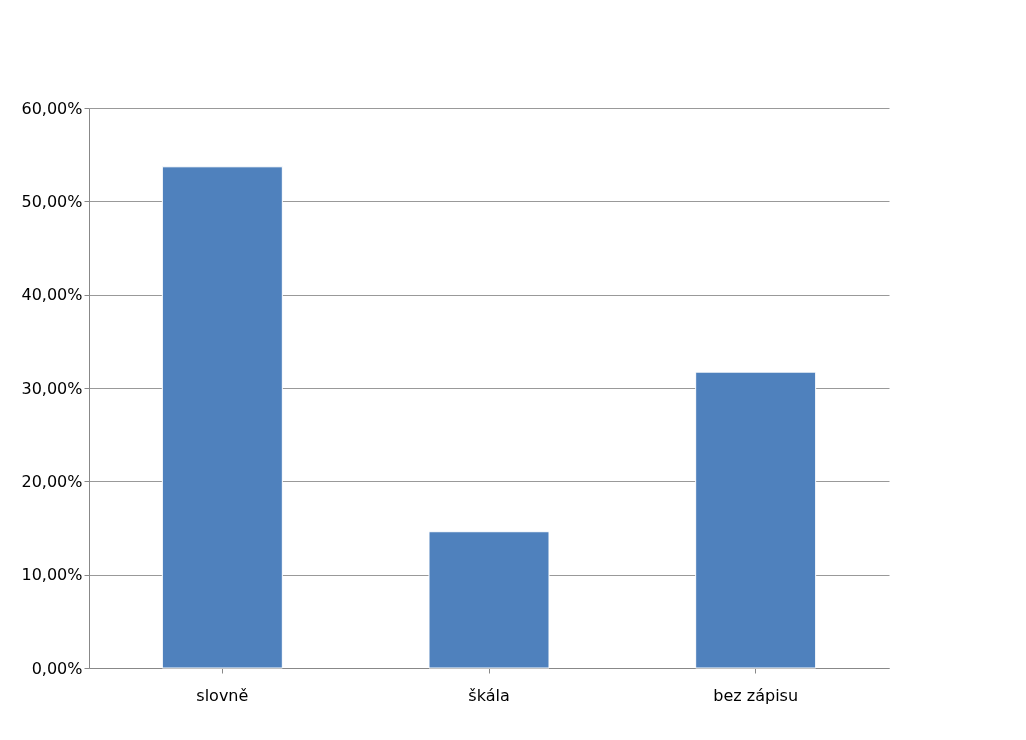 This screenshot has height=740, width=1026. I want to click on x-tick-label: slovně, so click(222, 695).